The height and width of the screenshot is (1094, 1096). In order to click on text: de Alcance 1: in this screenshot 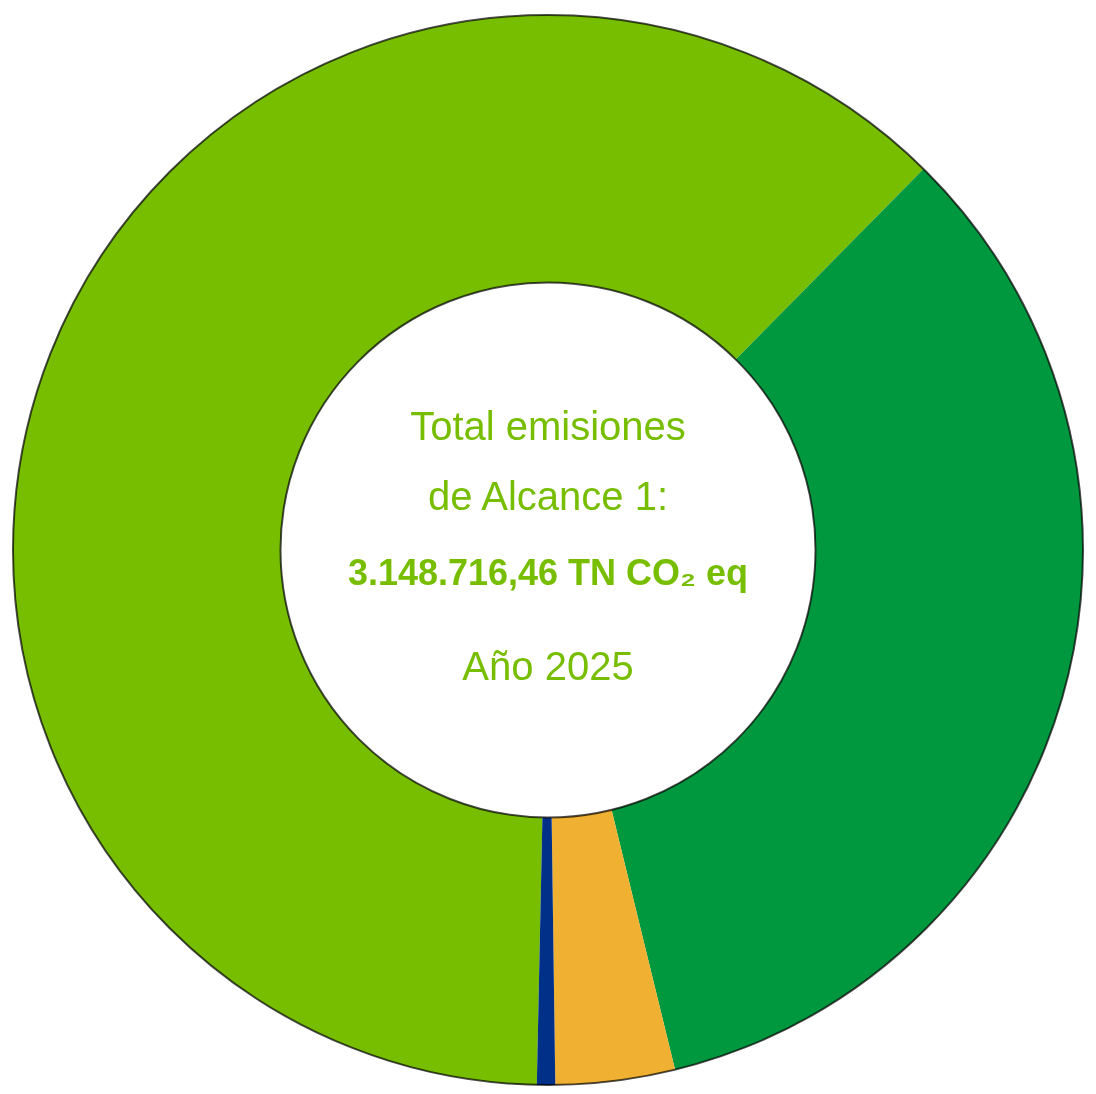, I will do `click(548, 496)`.